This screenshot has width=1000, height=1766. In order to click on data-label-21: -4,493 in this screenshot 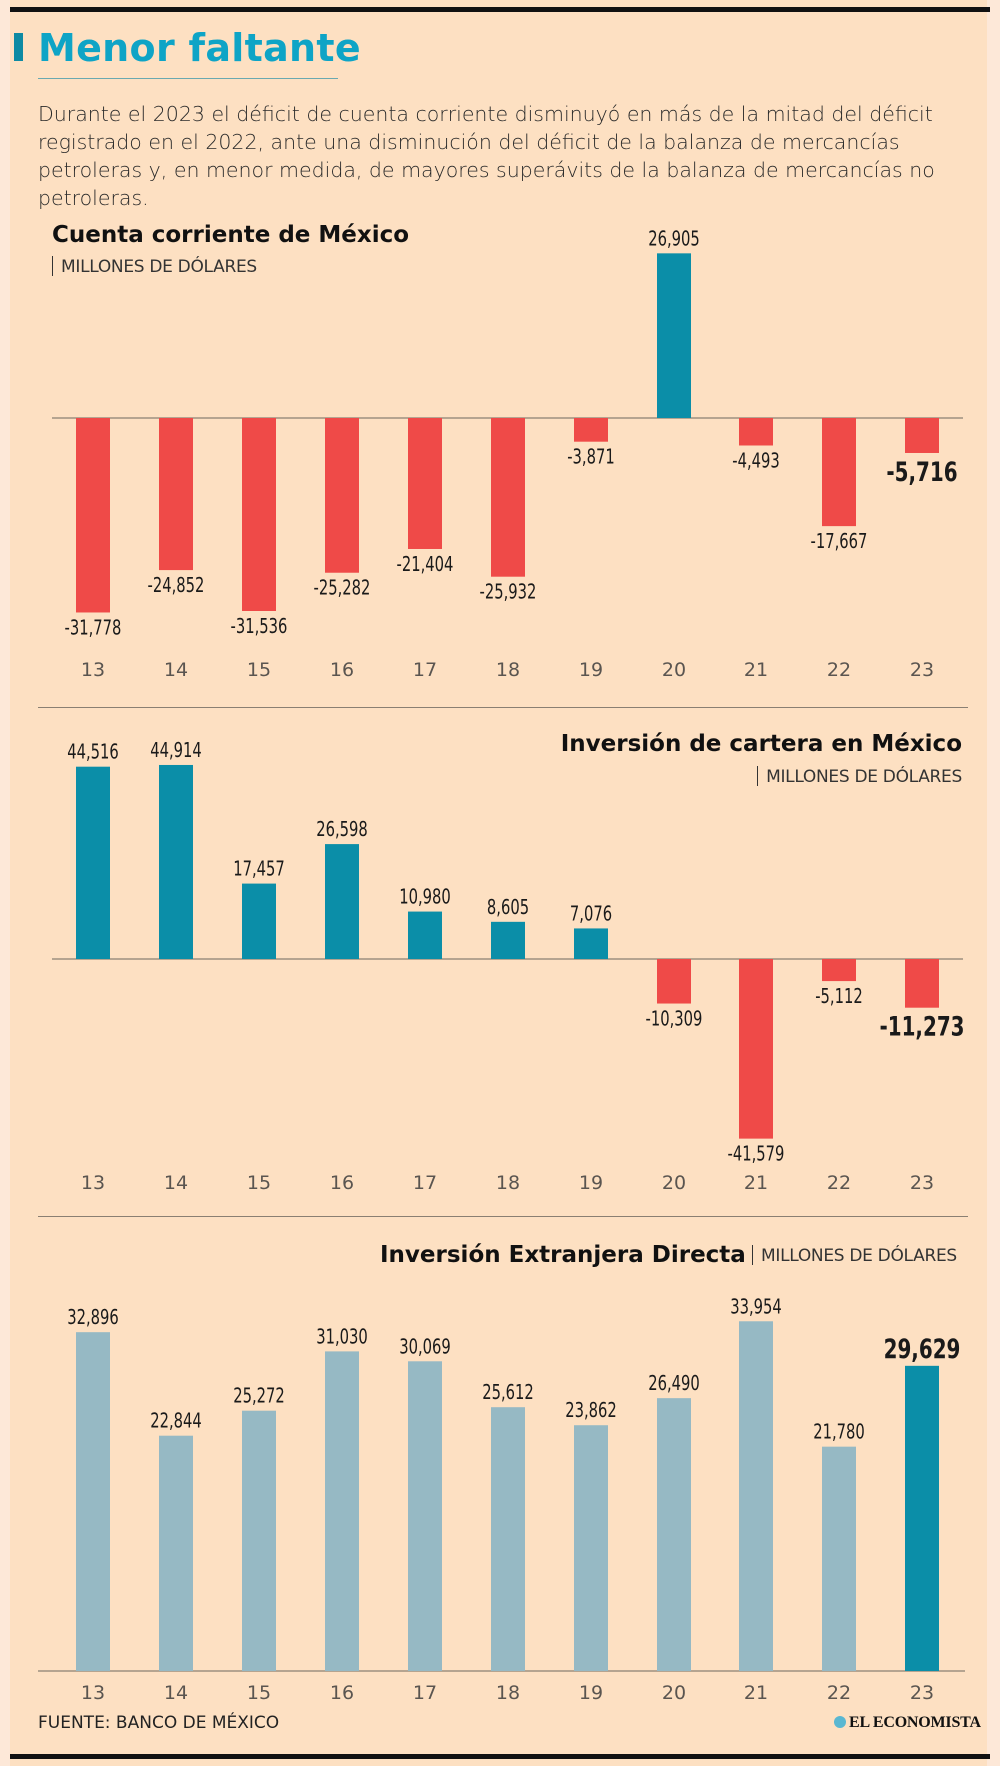, I will do `click(755, 461)`.